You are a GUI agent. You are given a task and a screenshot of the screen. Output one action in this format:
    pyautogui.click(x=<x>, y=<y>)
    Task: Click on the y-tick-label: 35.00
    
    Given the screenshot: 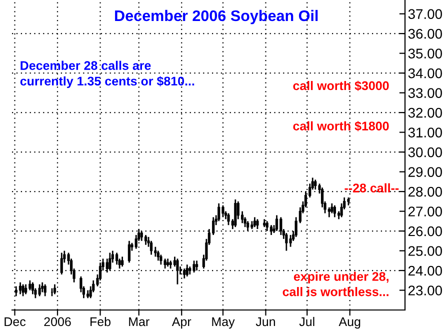 What is the action you would take?
    pyautogui.click(x=425, y=53)
    